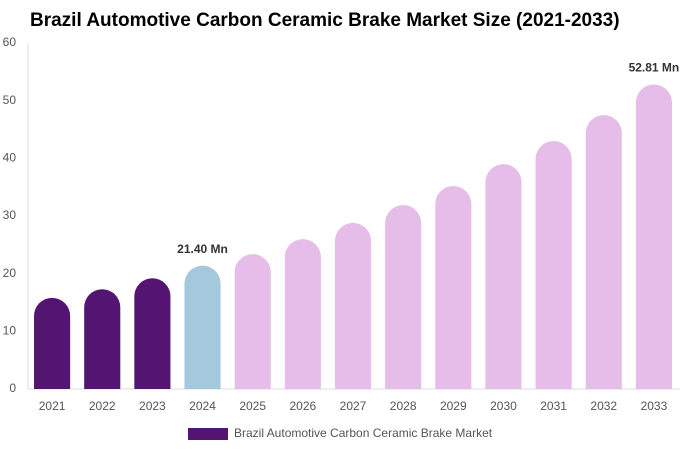 This screenshot has width=680, height=450. What do you see at coordinates (208, 434) in the screenshot?
I see `legend-swatch` at bounding box center [208, 434].